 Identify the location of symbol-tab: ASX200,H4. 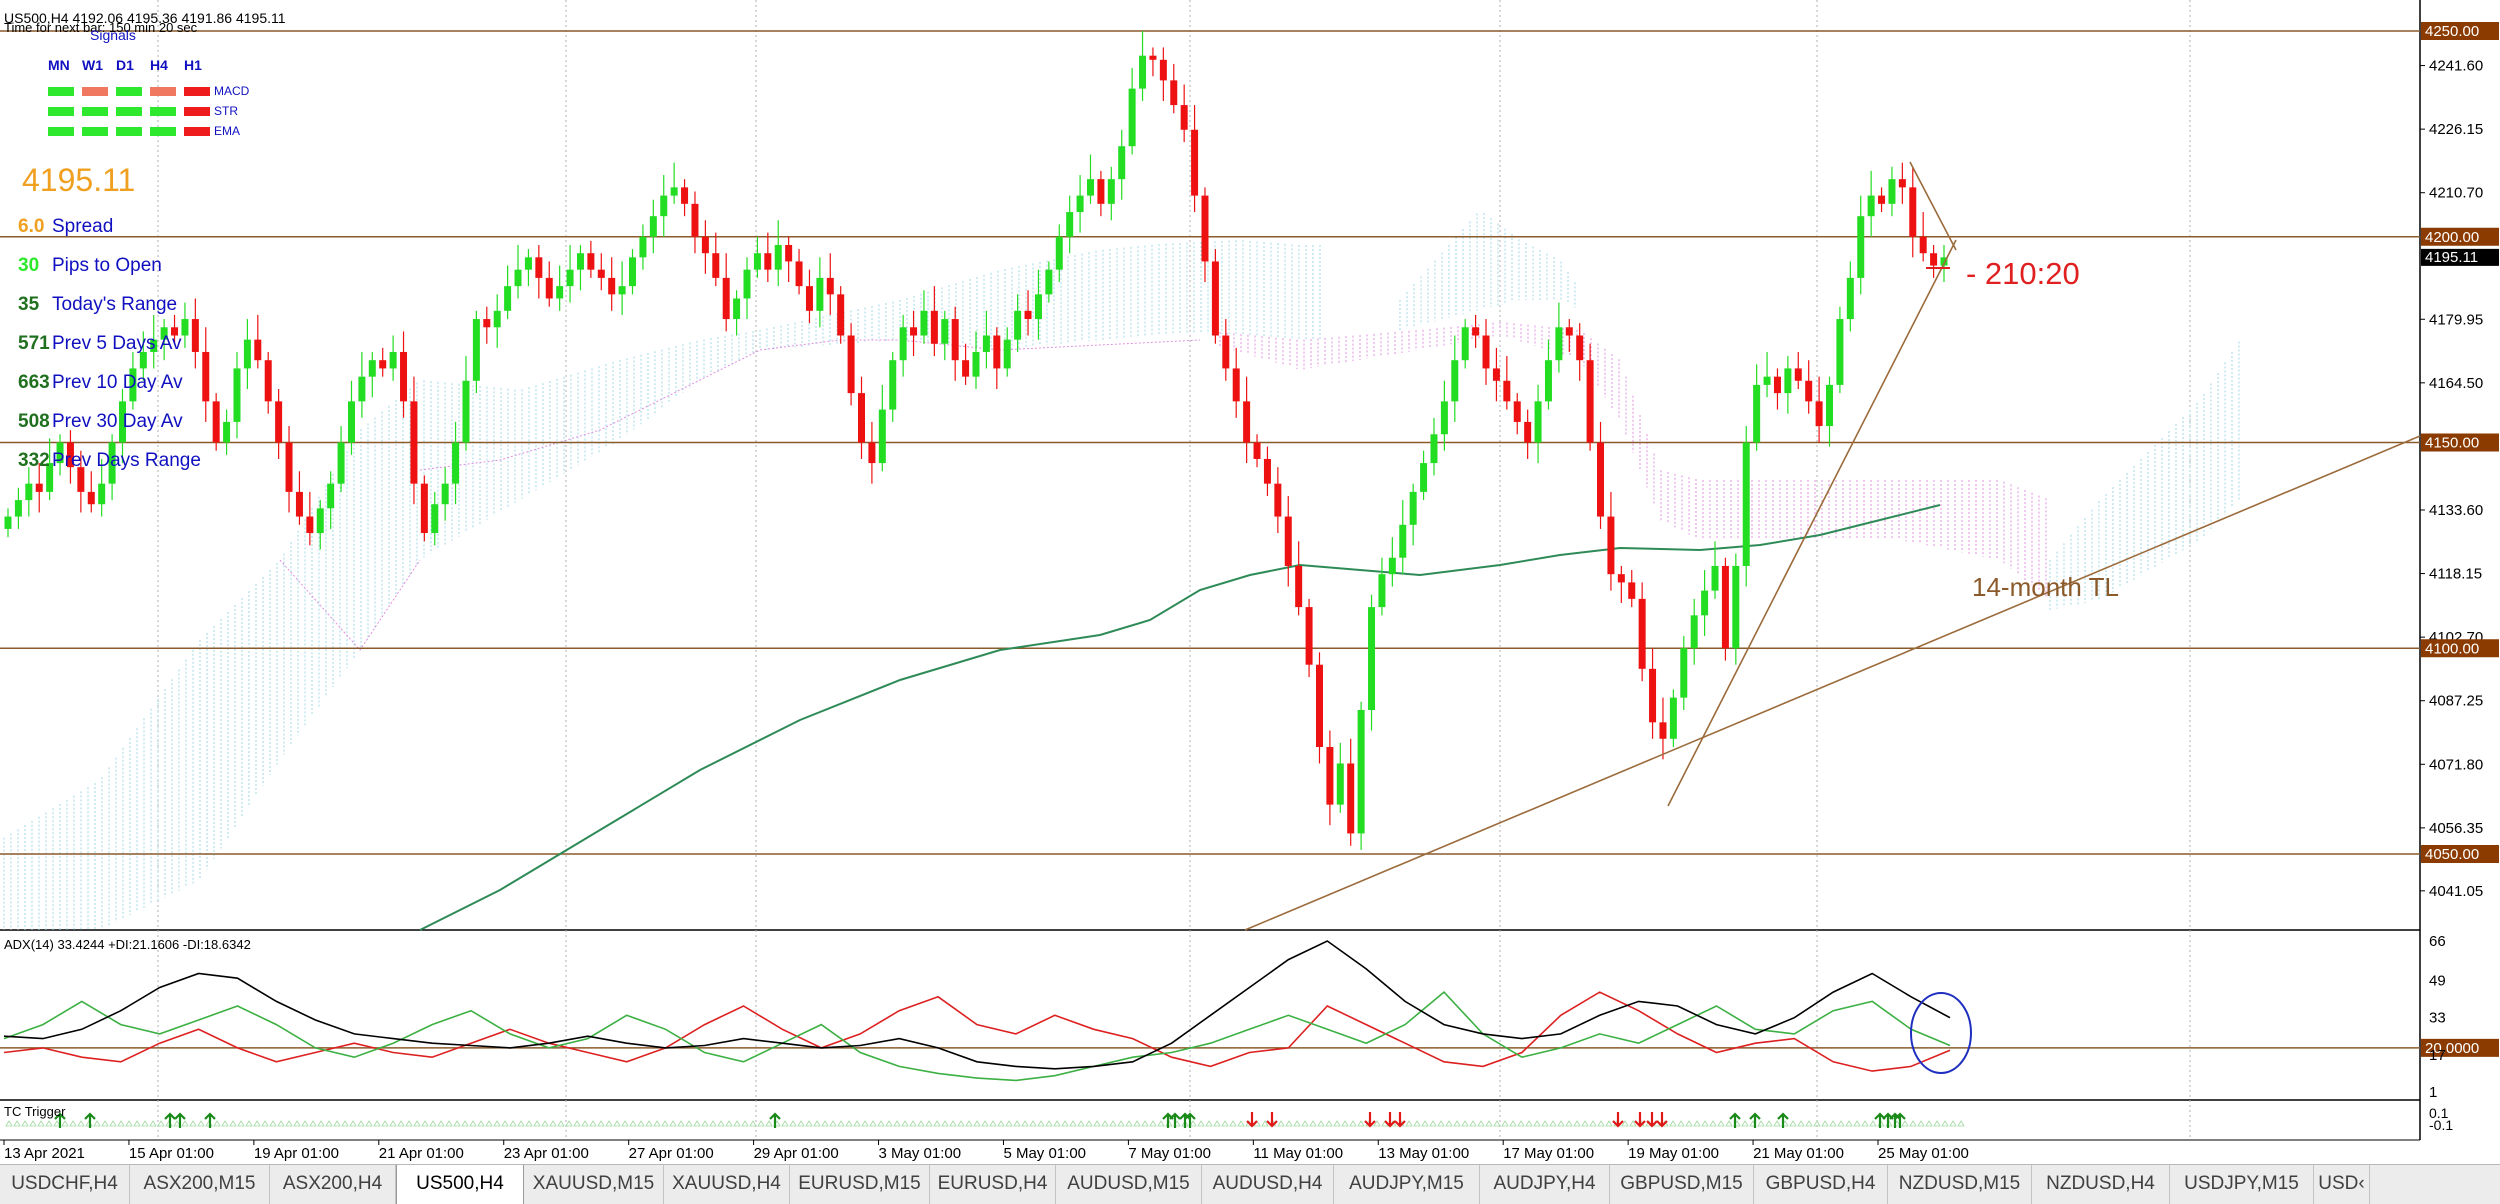
(333, 1184).